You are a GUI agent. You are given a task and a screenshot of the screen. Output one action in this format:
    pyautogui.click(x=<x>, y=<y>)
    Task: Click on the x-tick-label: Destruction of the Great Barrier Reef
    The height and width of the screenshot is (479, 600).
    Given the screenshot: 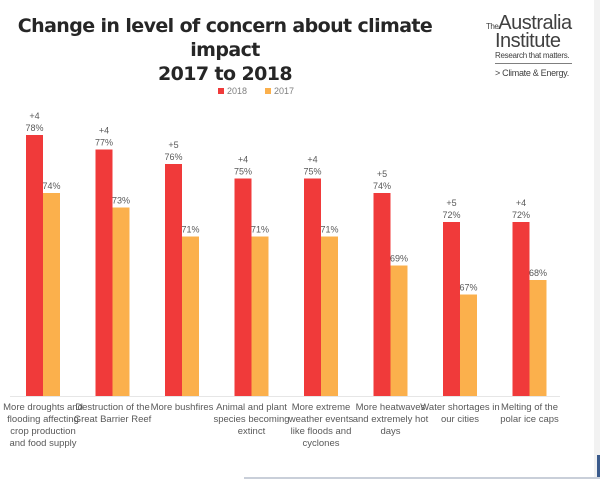 What is the action you would take?
    pyautogui.click(x=112, y=413)
    